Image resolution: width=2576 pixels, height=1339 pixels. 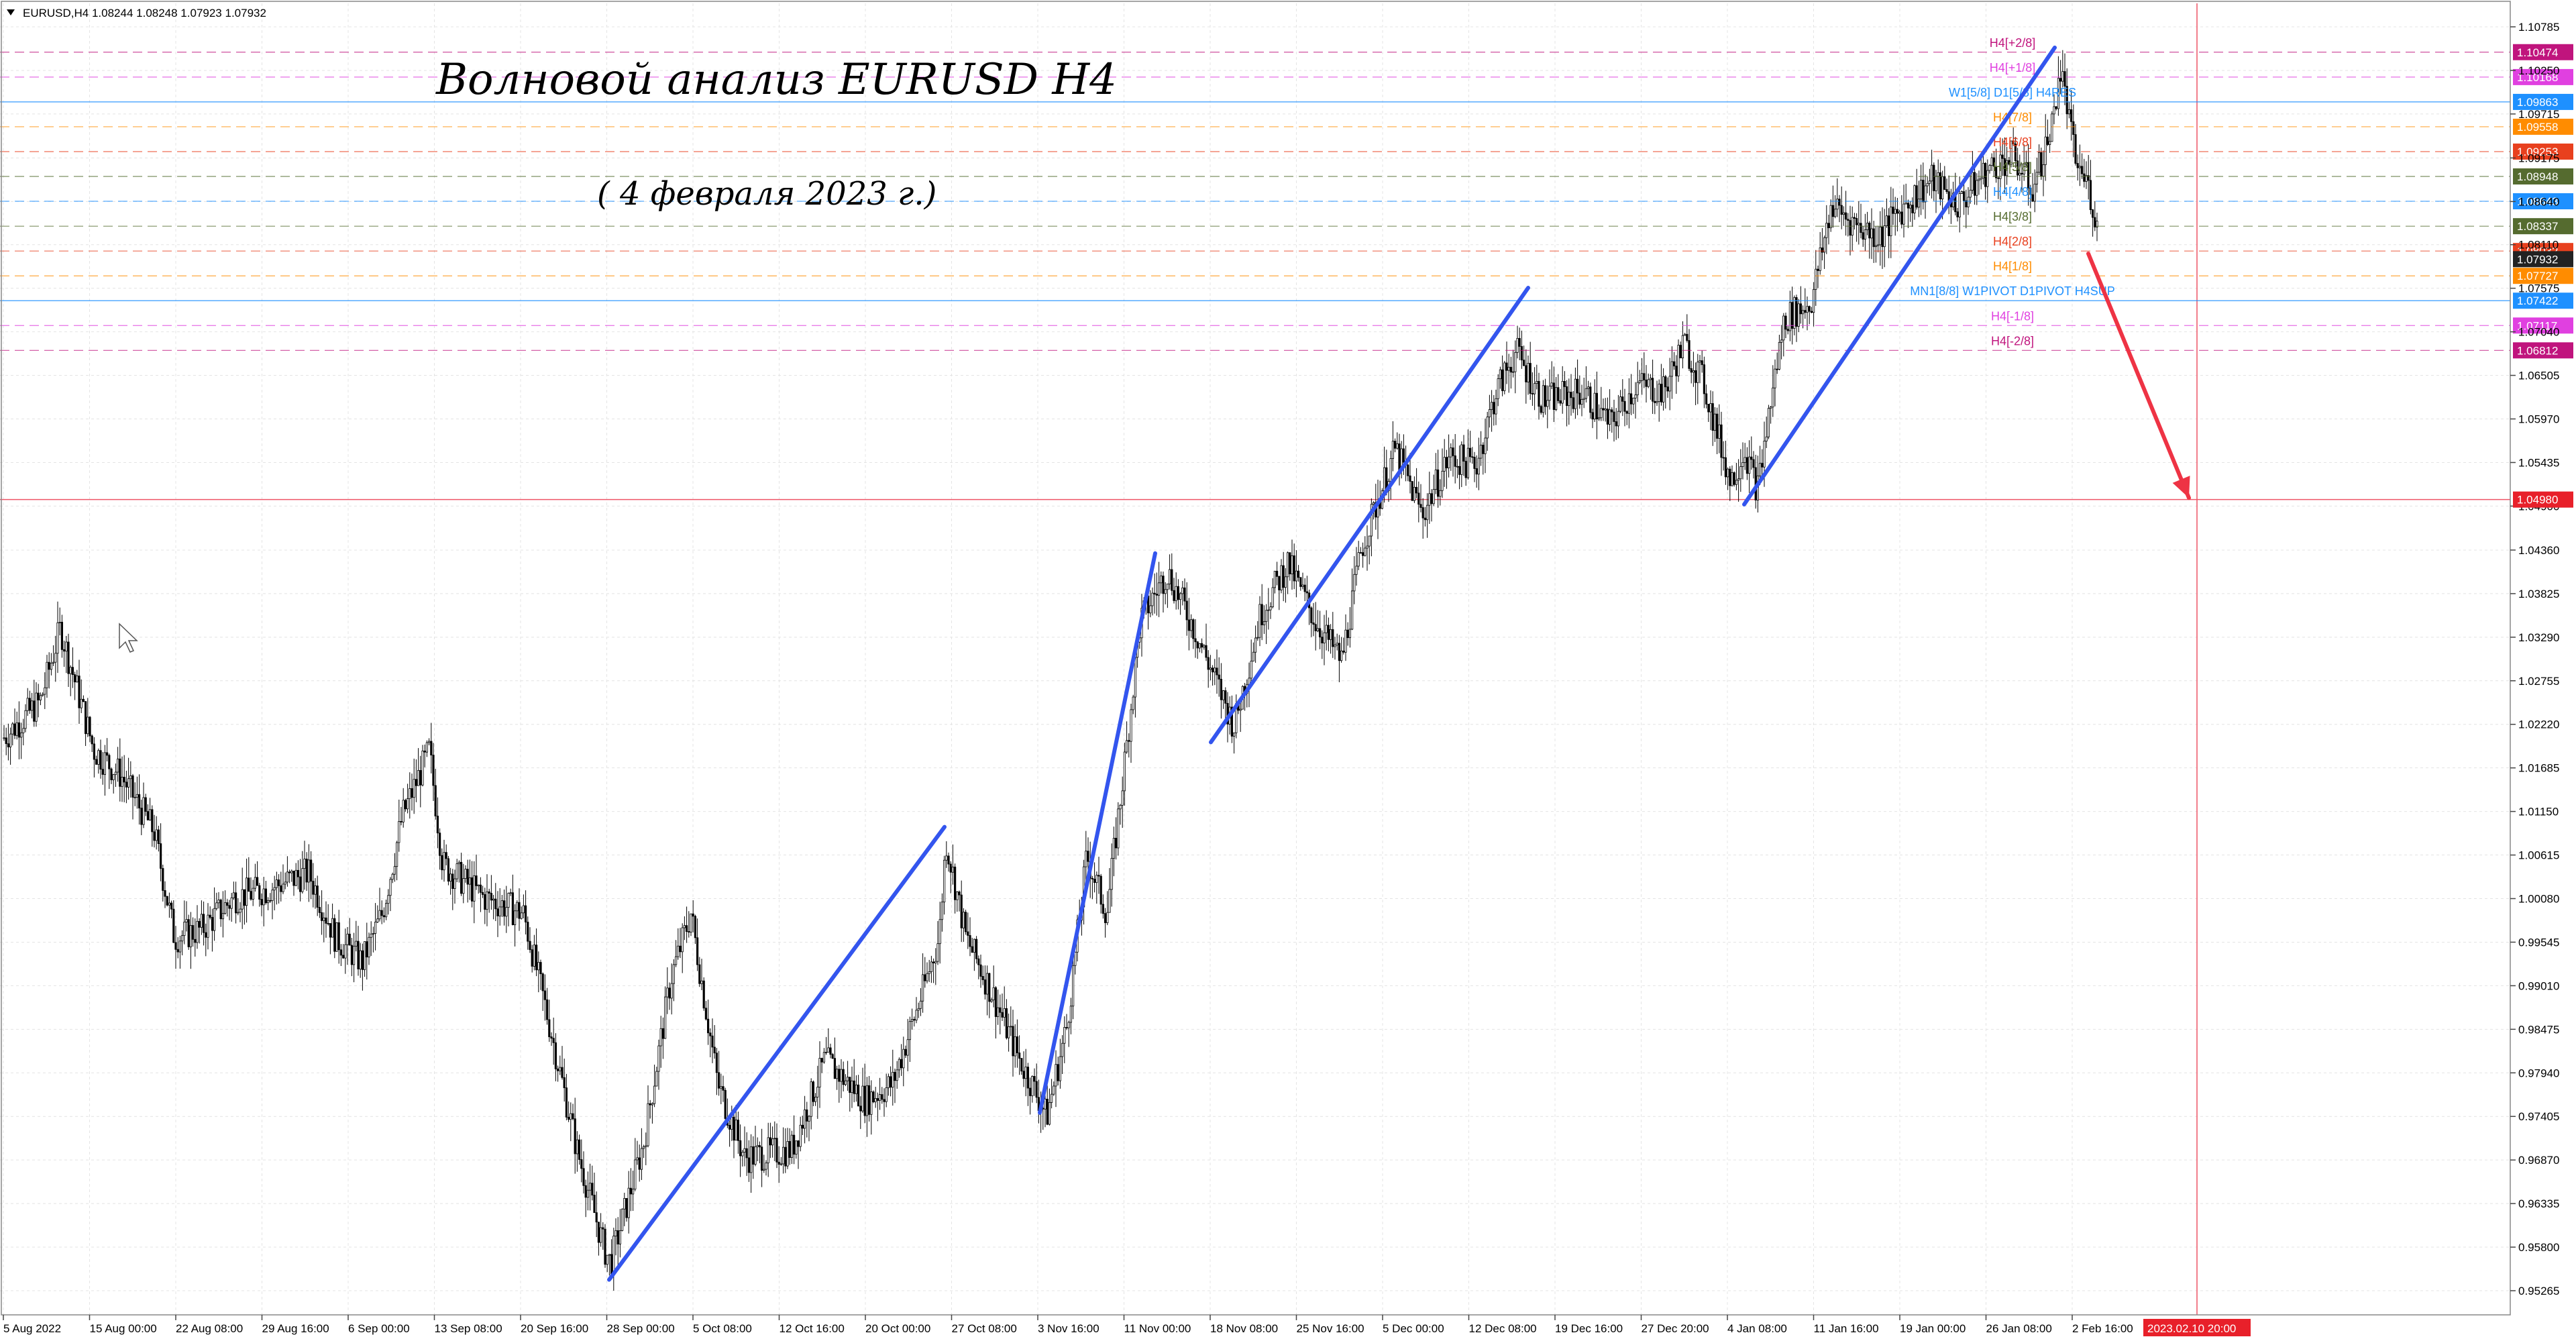 I want to click on y-tick-label: 1.00615, so click(x=2538, y=855).